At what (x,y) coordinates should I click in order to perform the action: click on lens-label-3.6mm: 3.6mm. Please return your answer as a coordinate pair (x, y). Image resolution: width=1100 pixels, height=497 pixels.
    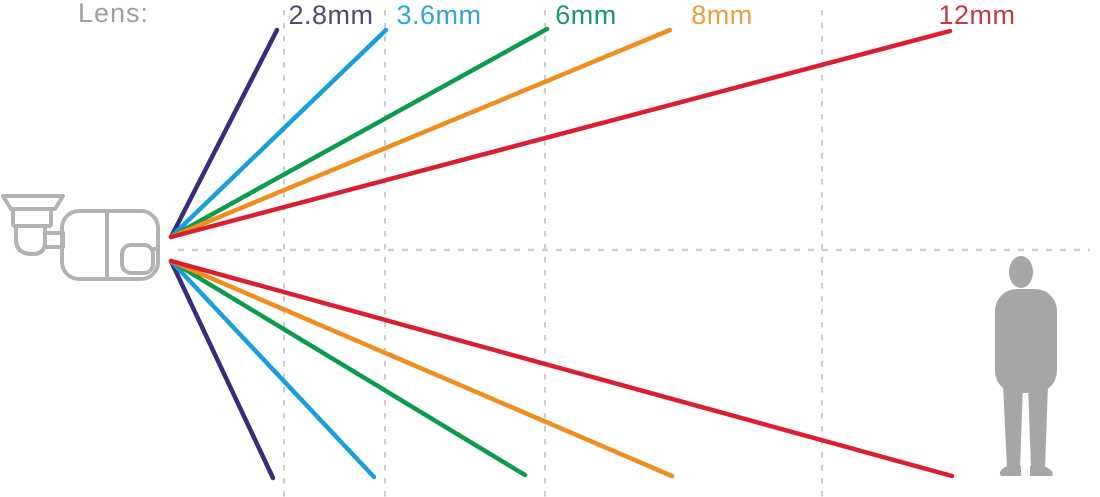
    Looking at the image, I should click on (438, 15).